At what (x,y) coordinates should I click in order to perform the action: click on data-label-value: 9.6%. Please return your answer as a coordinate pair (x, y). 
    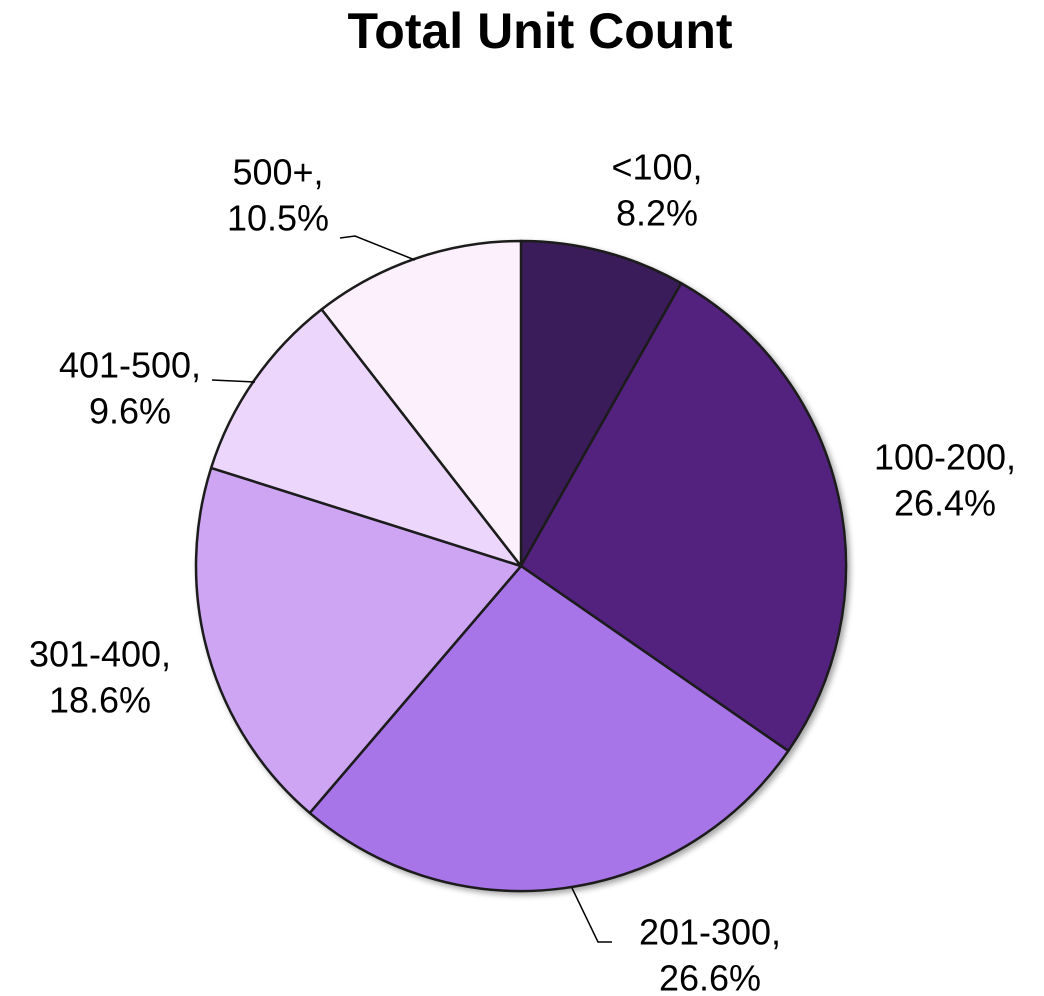
    Looking at the image, I should click on (130, 411).